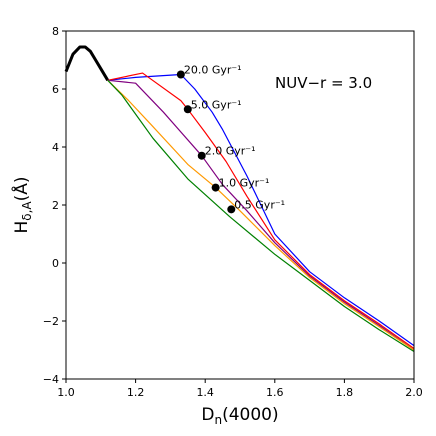 This screenshot has height=436, width=436. What do you see at coordinates (55, 89) in the screenshot?
I see `y-tick-label: 6` at bounding box center [55, 89].